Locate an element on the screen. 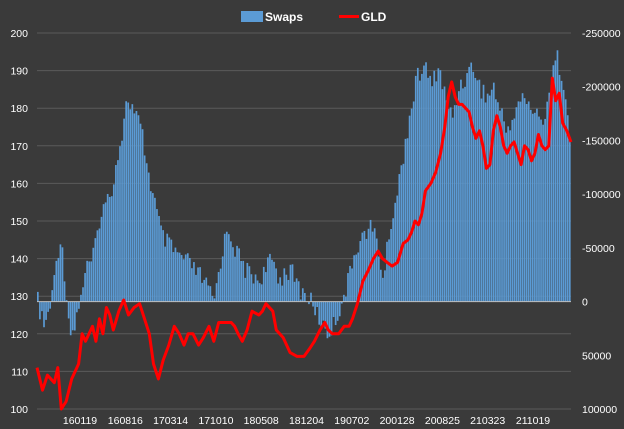 Image resolution: width=624 pixels, height=429 pixels. legend-swaps-swatch is located at coordinates (252, 16).